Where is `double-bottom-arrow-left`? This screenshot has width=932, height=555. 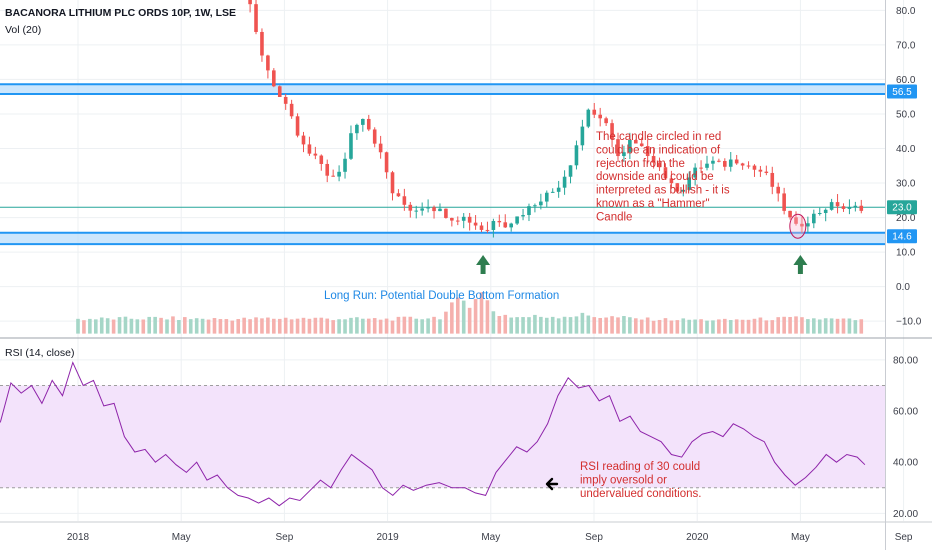
double-bottom-arrow-left is located at coordinates (483, 264).